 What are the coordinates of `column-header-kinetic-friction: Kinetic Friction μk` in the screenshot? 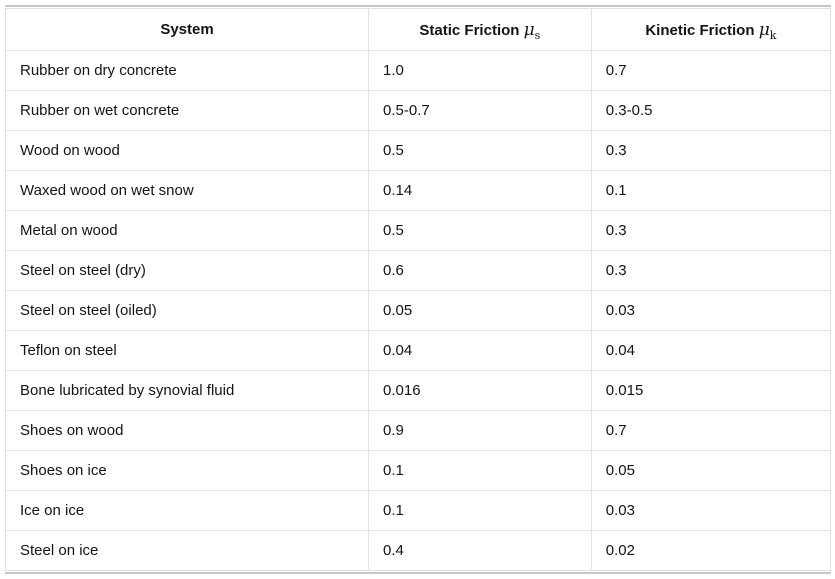 It's located at (711, 29).